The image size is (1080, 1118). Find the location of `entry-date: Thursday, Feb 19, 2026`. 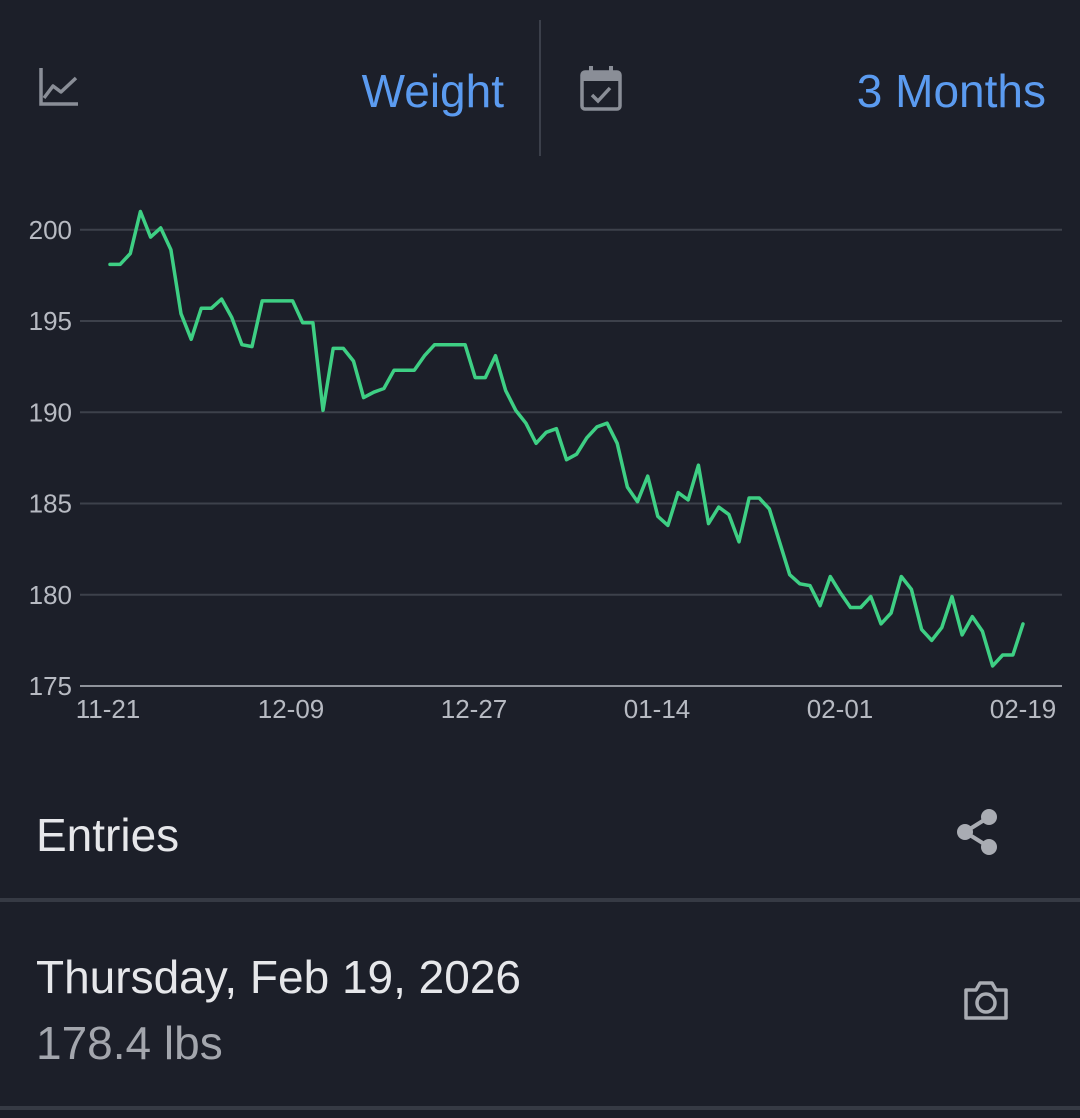

entry-date: Thursday, Feb 19, 2026 is located at coordinates (278, 977).